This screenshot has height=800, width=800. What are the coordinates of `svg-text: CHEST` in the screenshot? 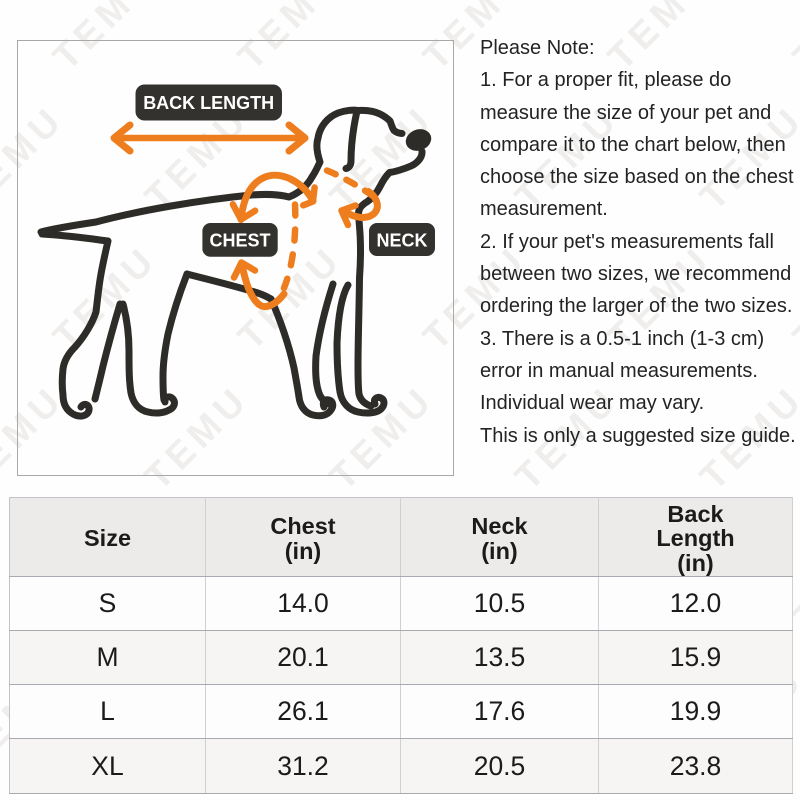 It's located at (239, 241).